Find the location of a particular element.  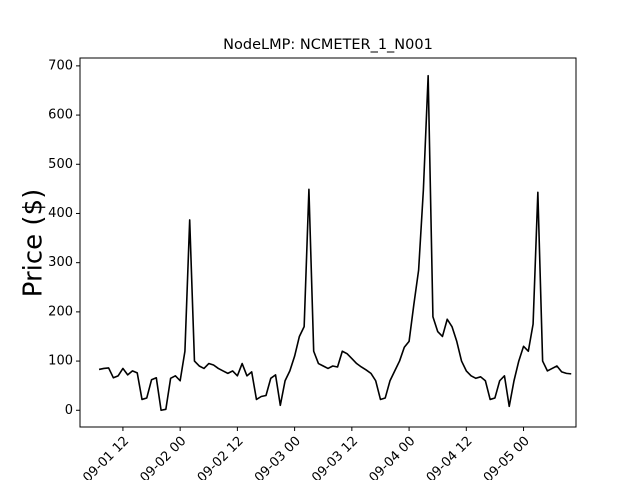

y-tick-label: 200 is located at coordinates (60, 311).